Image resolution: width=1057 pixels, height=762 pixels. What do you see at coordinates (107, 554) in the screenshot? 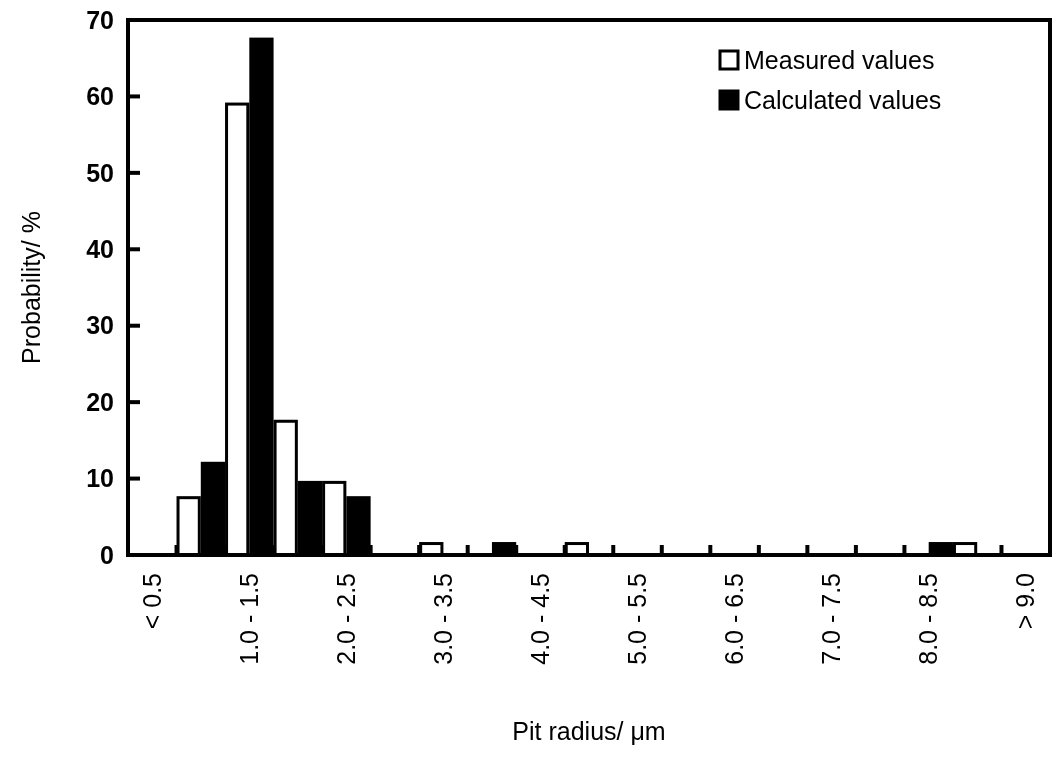
I see `y-tick-label: 0` at bounding box center [107, 554].